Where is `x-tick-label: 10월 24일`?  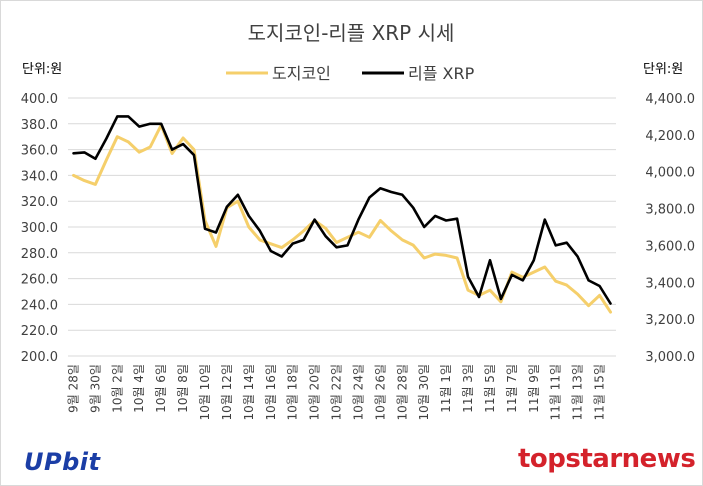 x-tick-label: 10월 24일 is located at coordinates (358, 392).